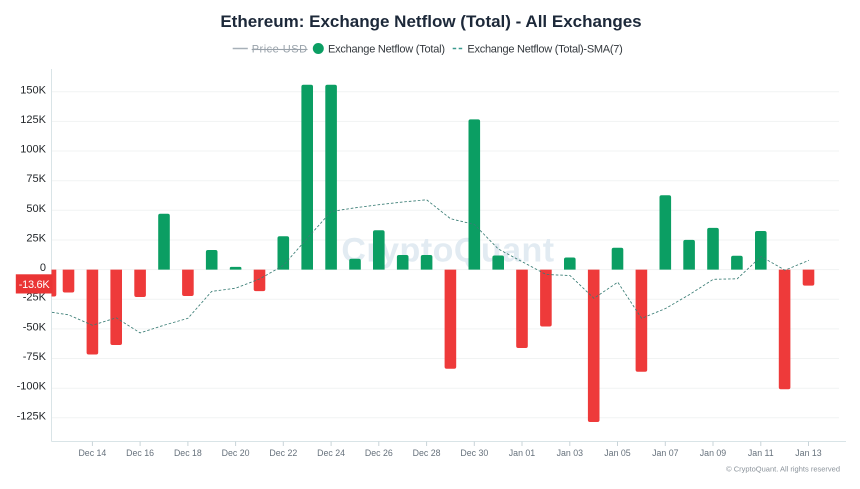 The height and width of the screenshot is (489, 860). What do you see at coordinates (474, 453) in the screenshot?
I see `svg-text: Dec 30` at bounding box center [474, 453].